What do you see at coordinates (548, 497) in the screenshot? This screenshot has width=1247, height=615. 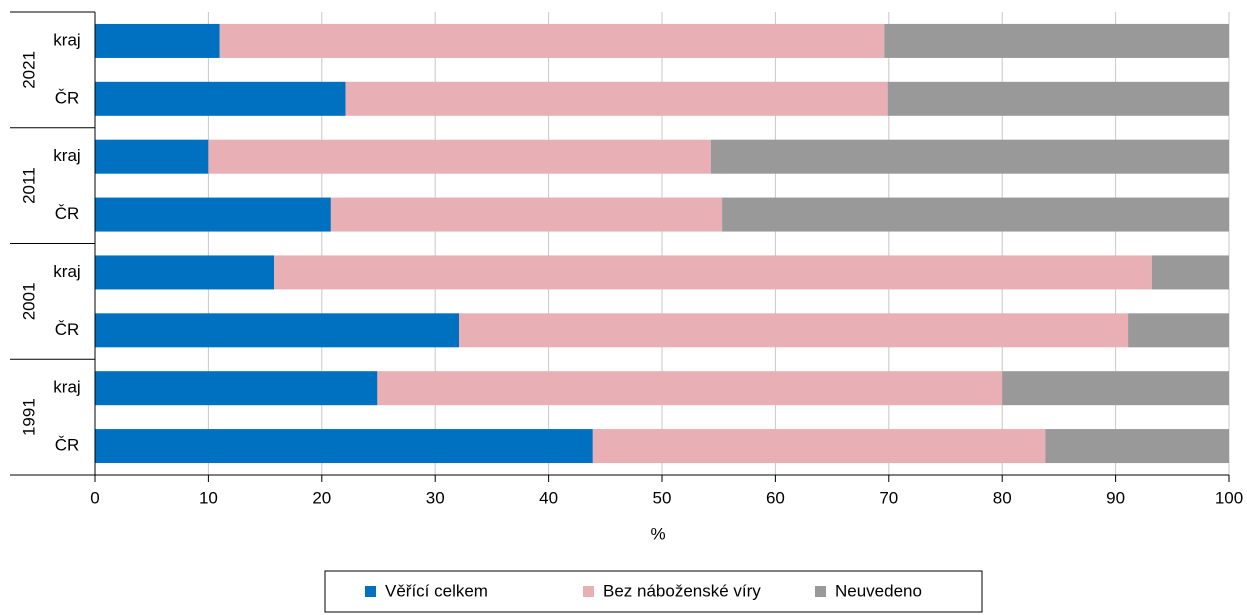 I see `x-tick-label: 40` at bounding box center [548, 497].